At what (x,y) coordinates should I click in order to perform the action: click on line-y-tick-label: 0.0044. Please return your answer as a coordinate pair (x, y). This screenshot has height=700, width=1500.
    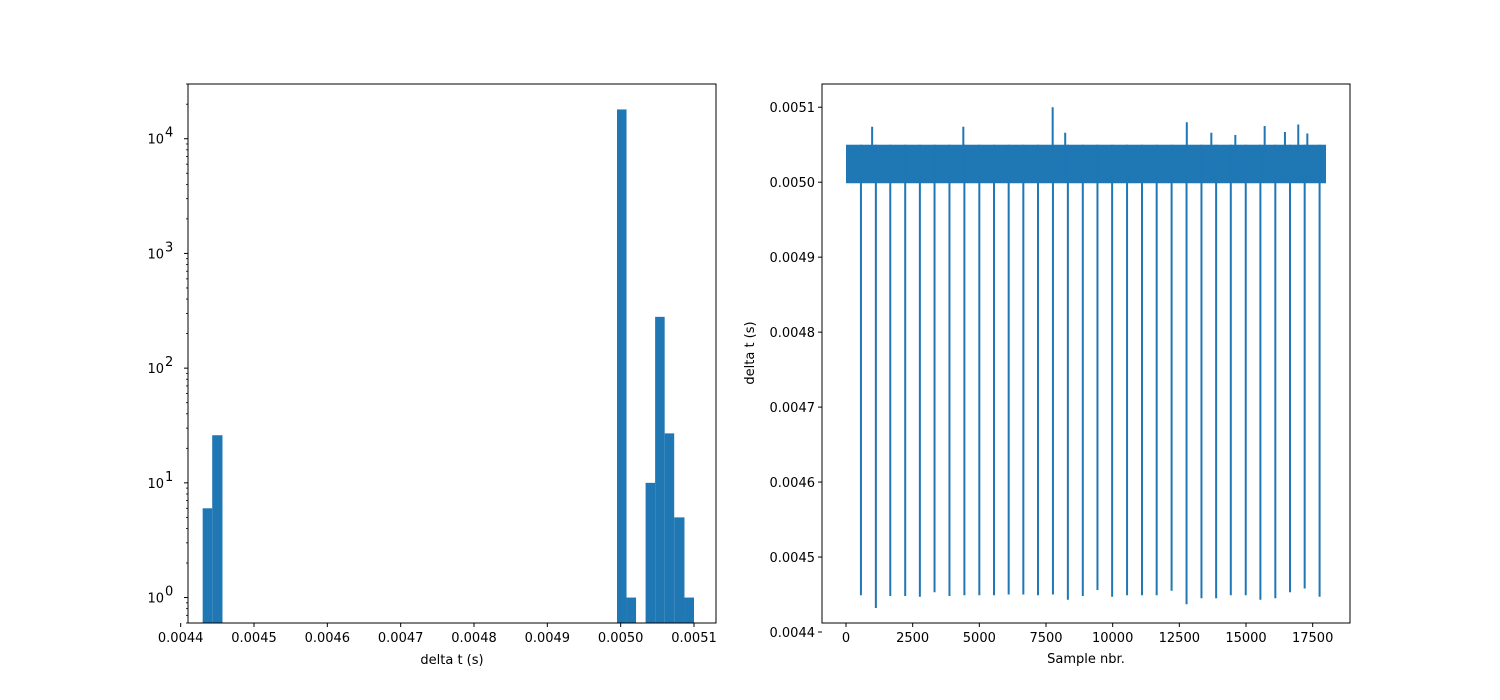
    Looking at the image, I should click on (793, 633).